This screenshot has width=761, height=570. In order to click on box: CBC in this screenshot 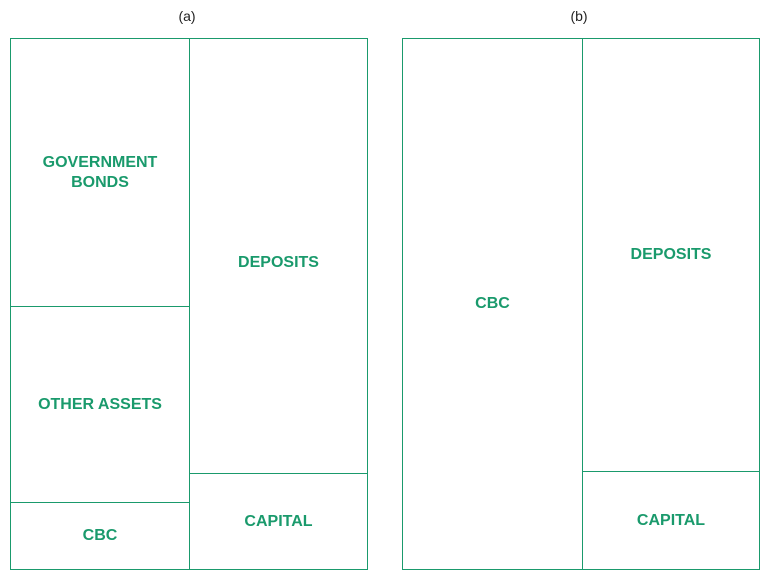, I will do `click(100, 536)`.